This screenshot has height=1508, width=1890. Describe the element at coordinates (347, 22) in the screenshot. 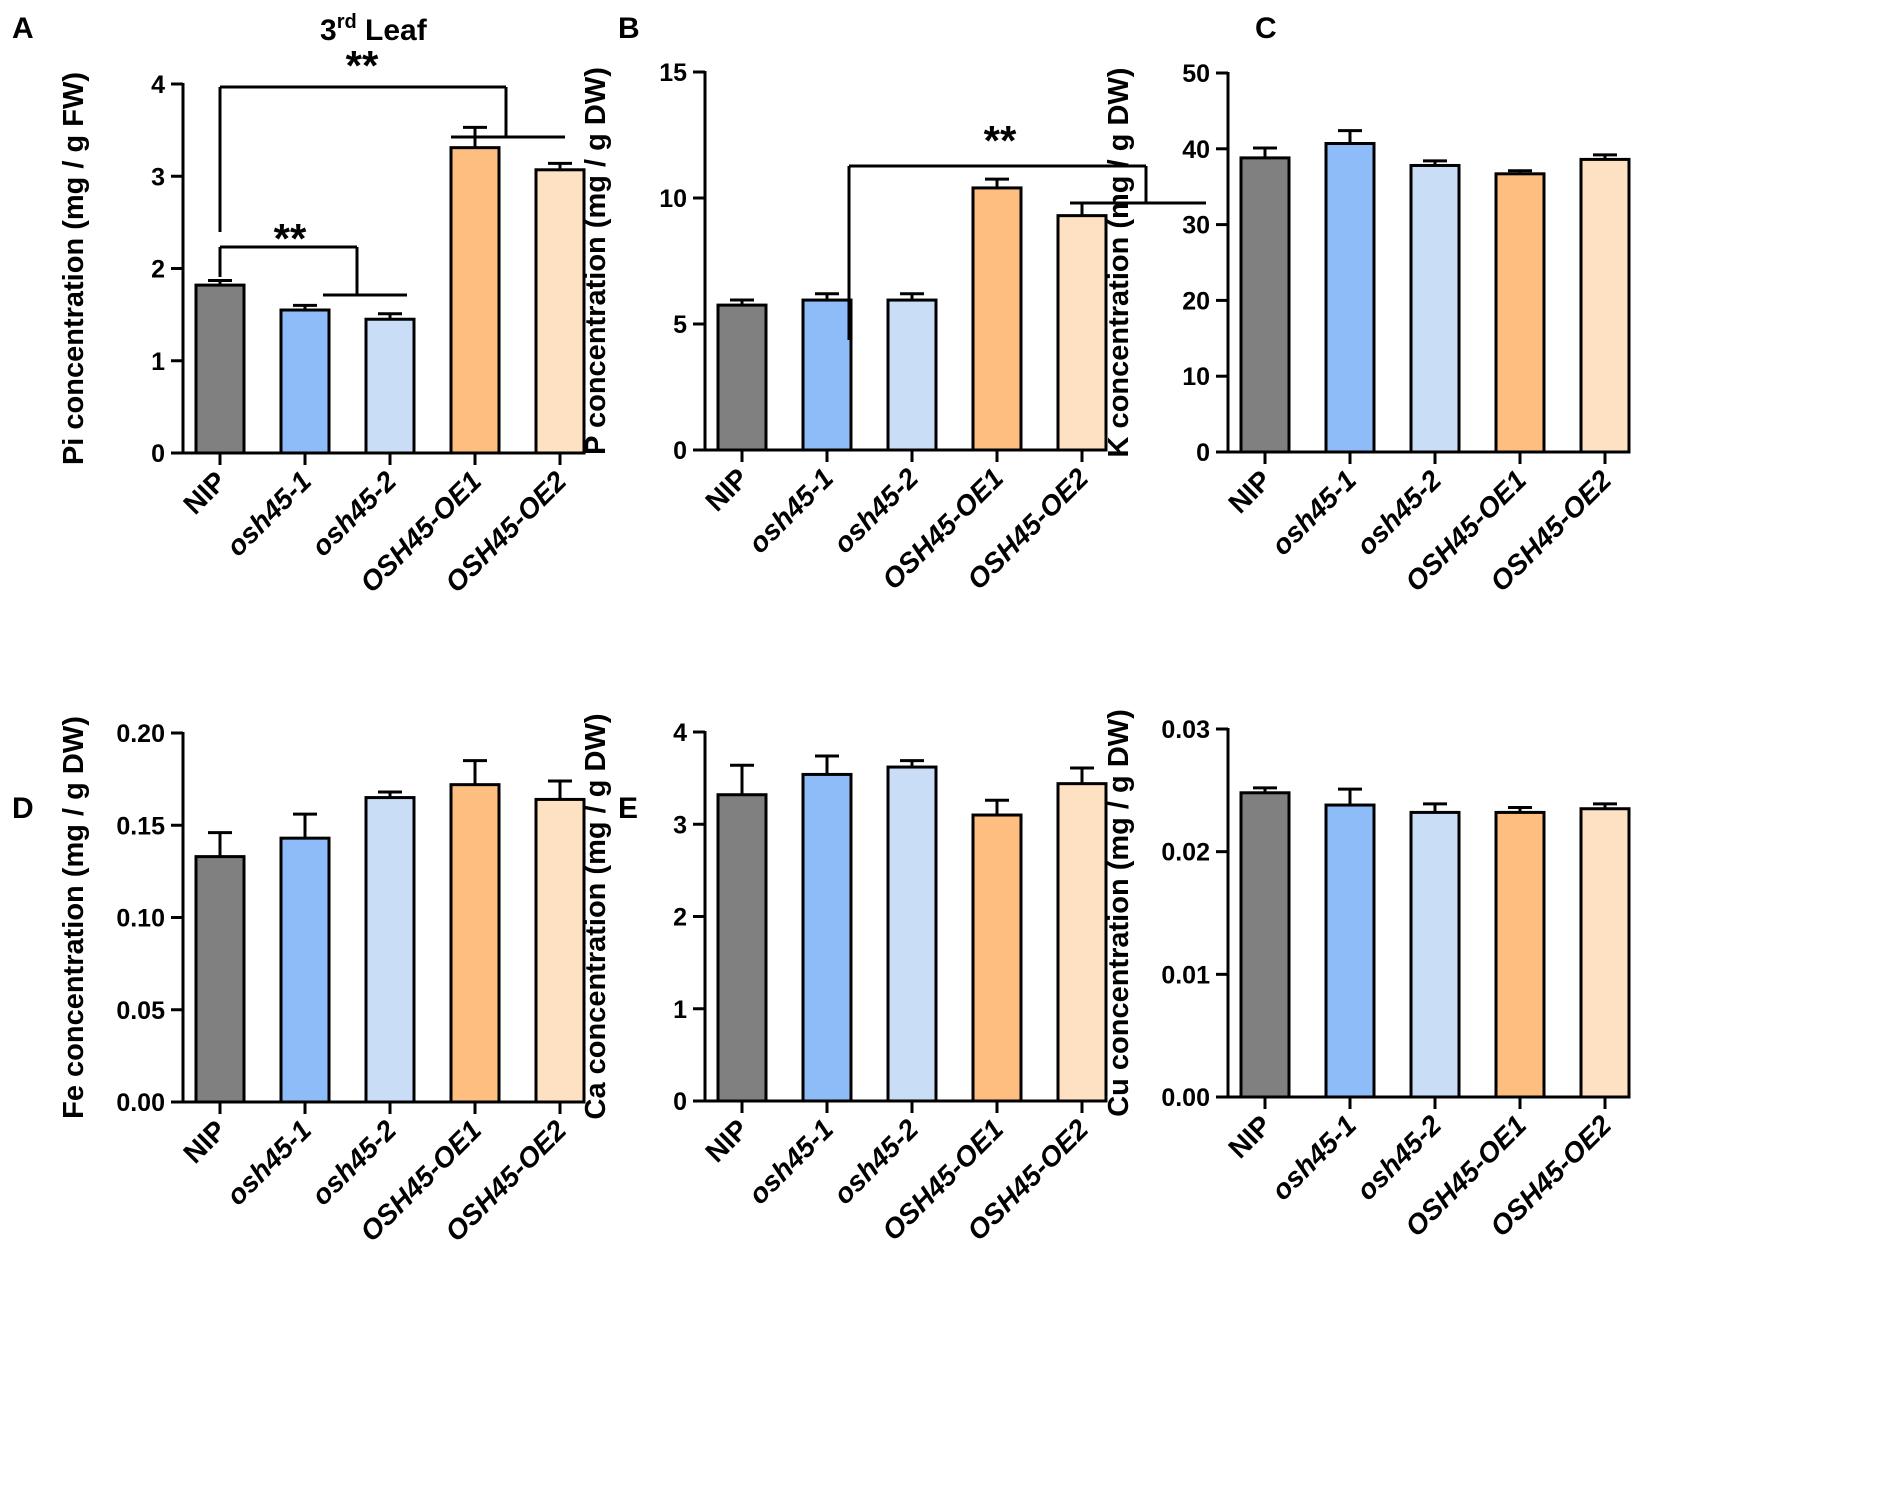

I see `title-sup: rd` at that location.